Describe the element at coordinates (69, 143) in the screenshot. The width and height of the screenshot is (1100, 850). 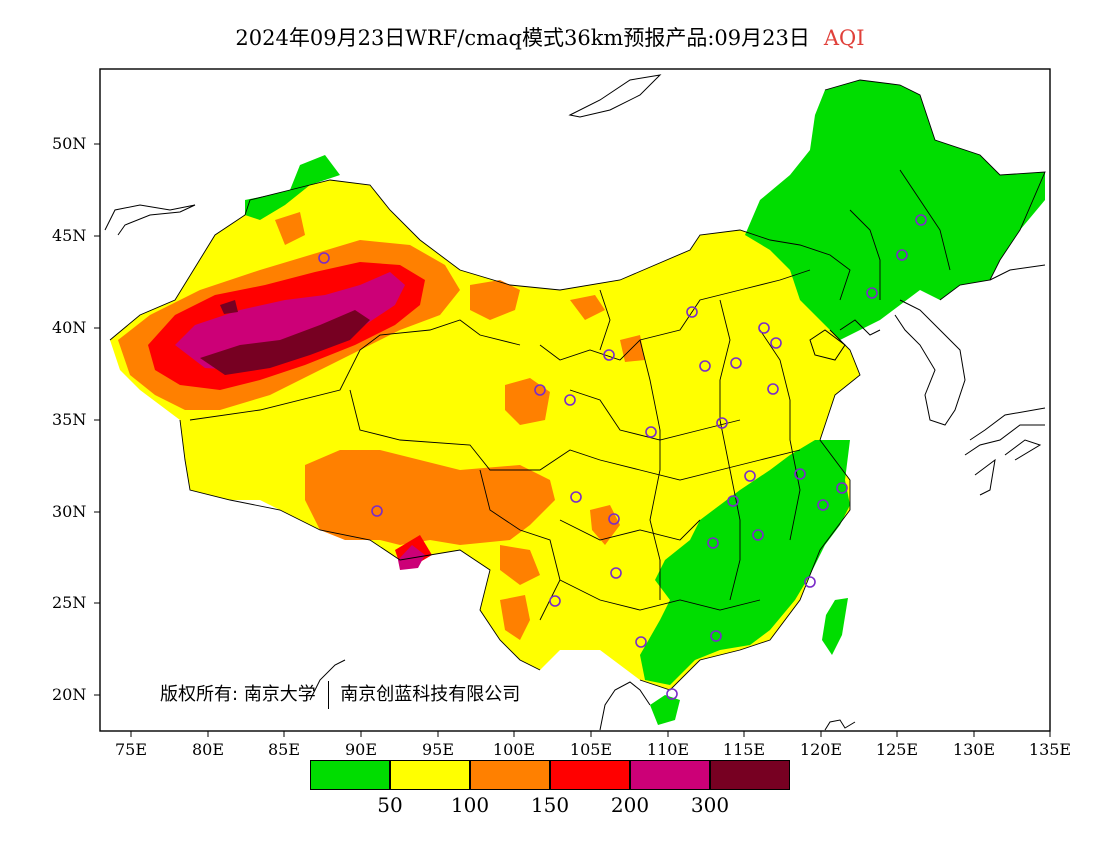
I see `lat-label: 50N` at that location.